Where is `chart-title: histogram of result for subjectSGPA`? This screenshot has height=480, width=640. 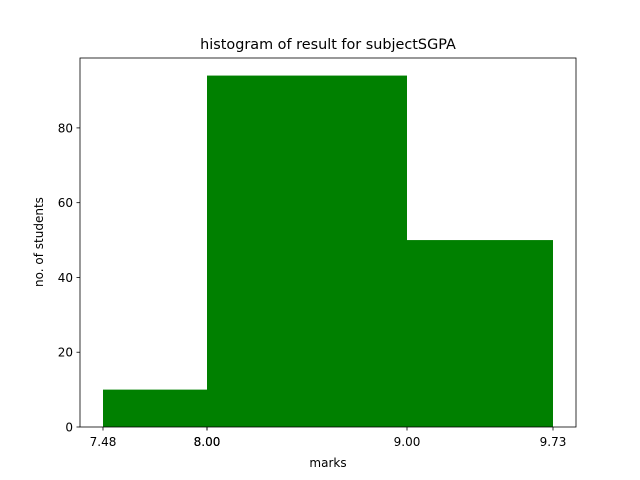 chart-title: histogram of result for subjectSGPA is located at coordinates (328, 45).